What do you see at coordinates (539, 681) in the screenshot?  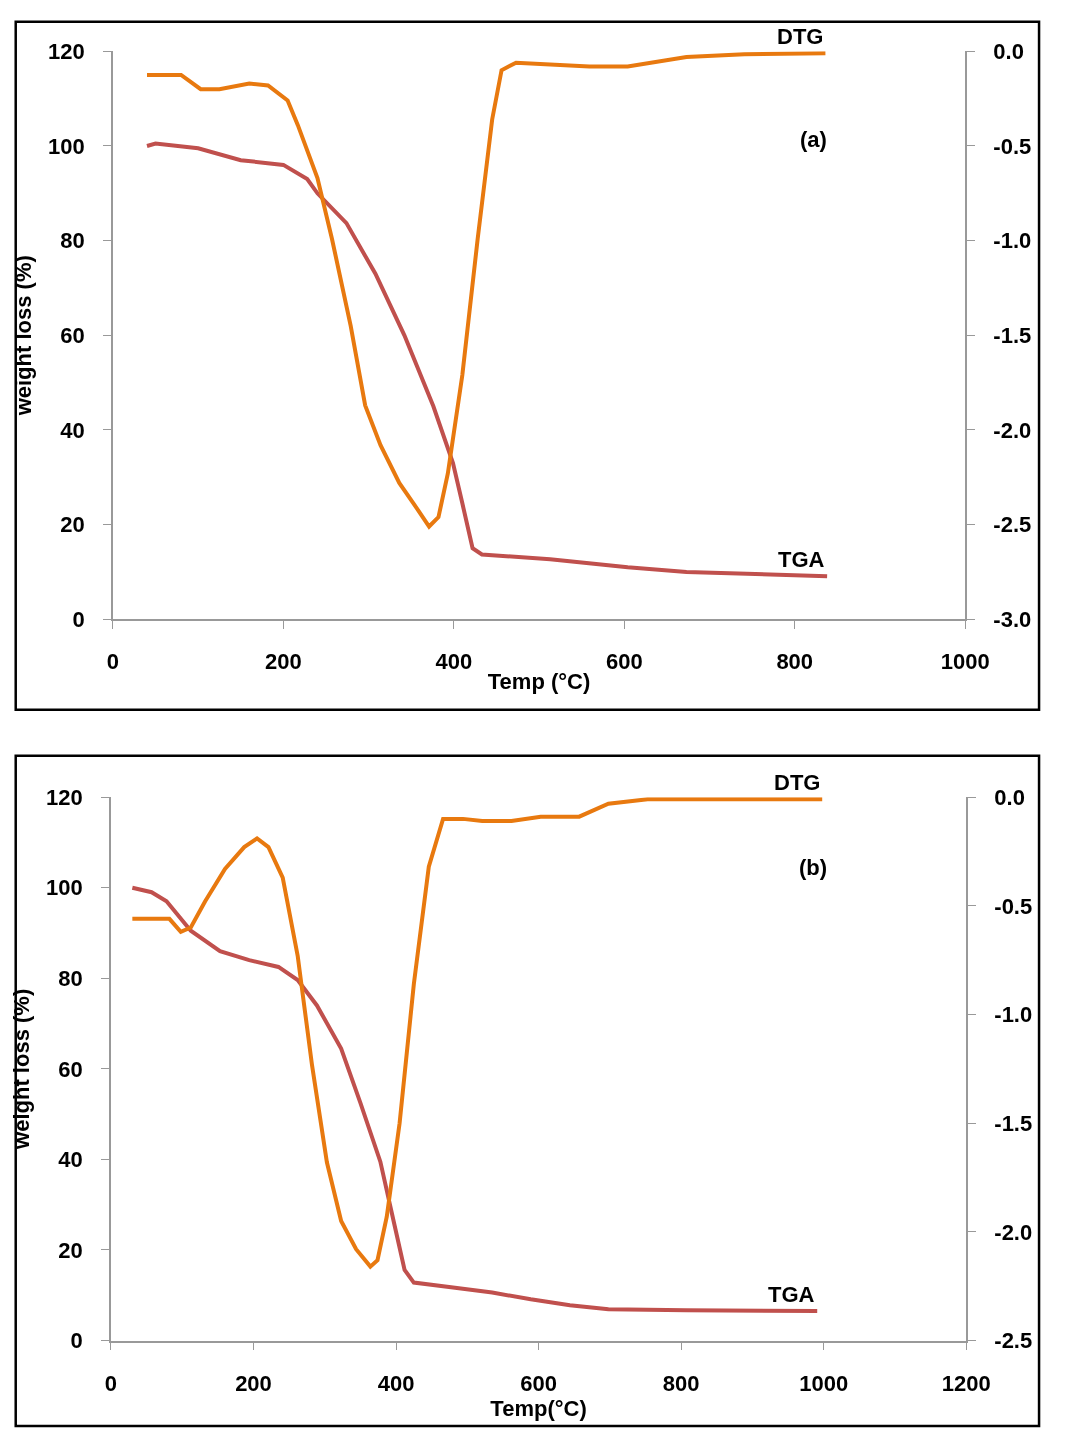 I see `x-axis-title: Temp (°C)` at bounding box center [539, 681].